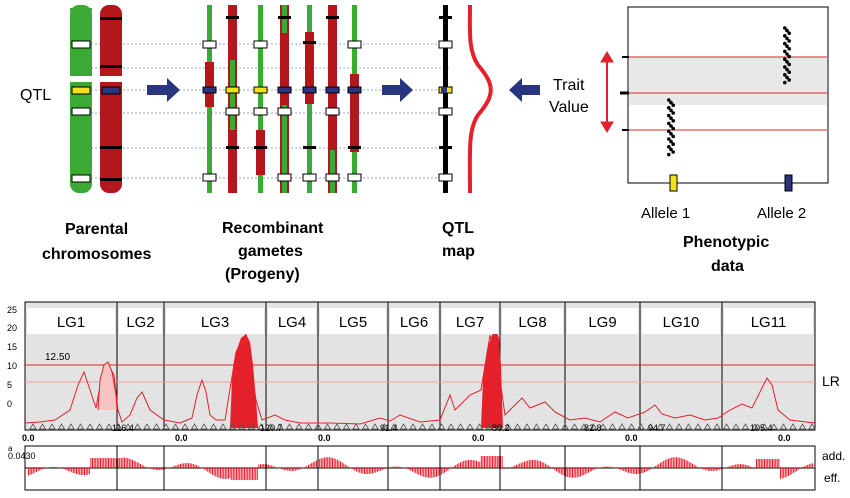 This screenshot has height=498, width=850. Describe the element at coordinates (414, 322) in the screenshot. I see `lg-label: LG6` at that location.